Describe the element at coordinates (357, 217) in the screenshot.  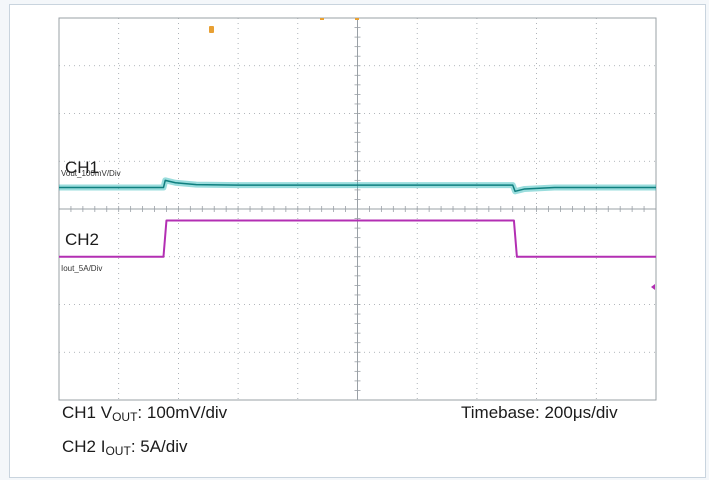
I see `traces` at that location.